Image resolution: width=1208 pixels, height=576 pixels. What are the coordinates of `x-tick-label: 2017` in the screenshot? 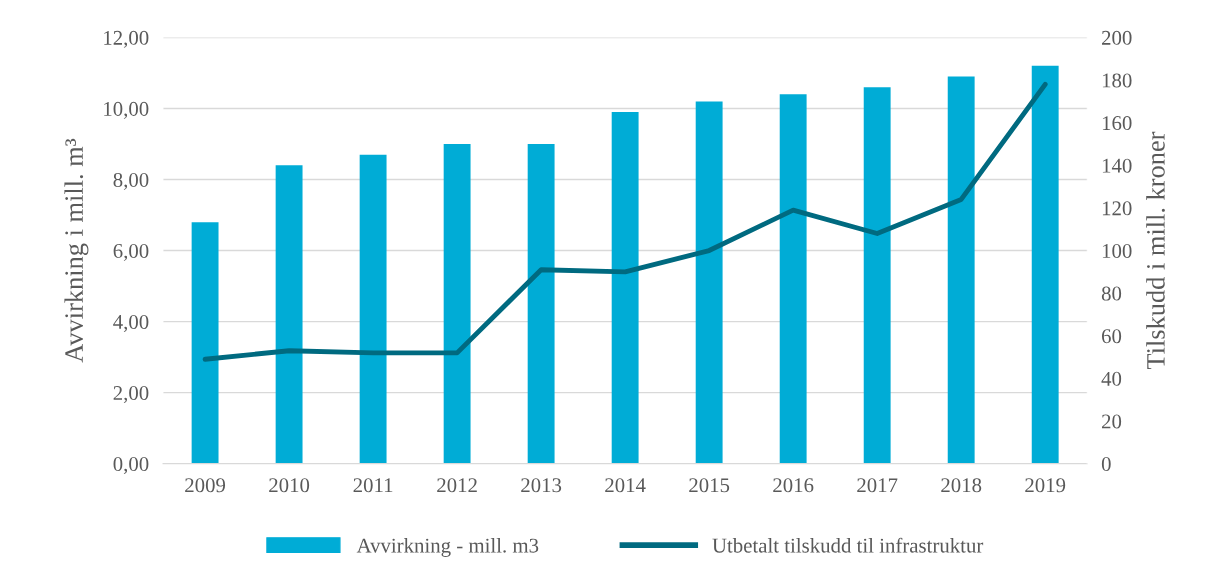 It's located at (877, 485).